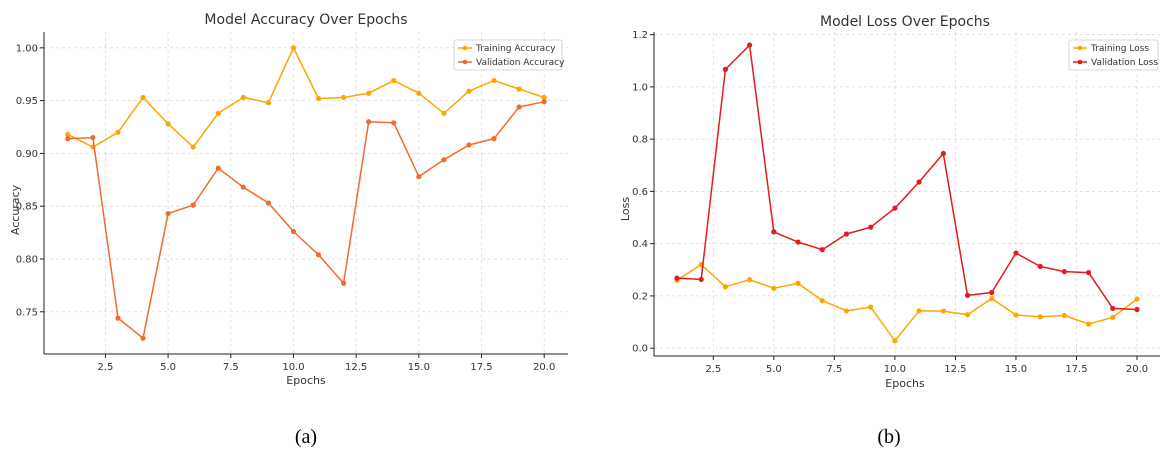 This screenshot has height=453, width=1161. Describe the element at coordinates (640, 87) in the screenshot. I see `y-tick-label: 1.0` at that location.